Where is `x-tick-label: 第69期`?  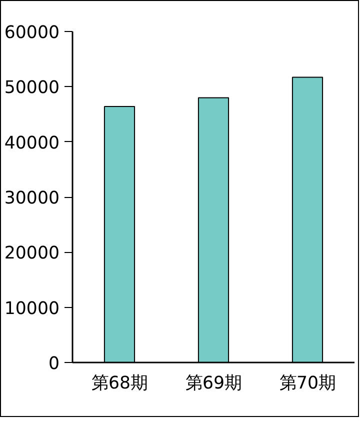 x-tick-label: 第69期 is located at coordinates (213, 384).